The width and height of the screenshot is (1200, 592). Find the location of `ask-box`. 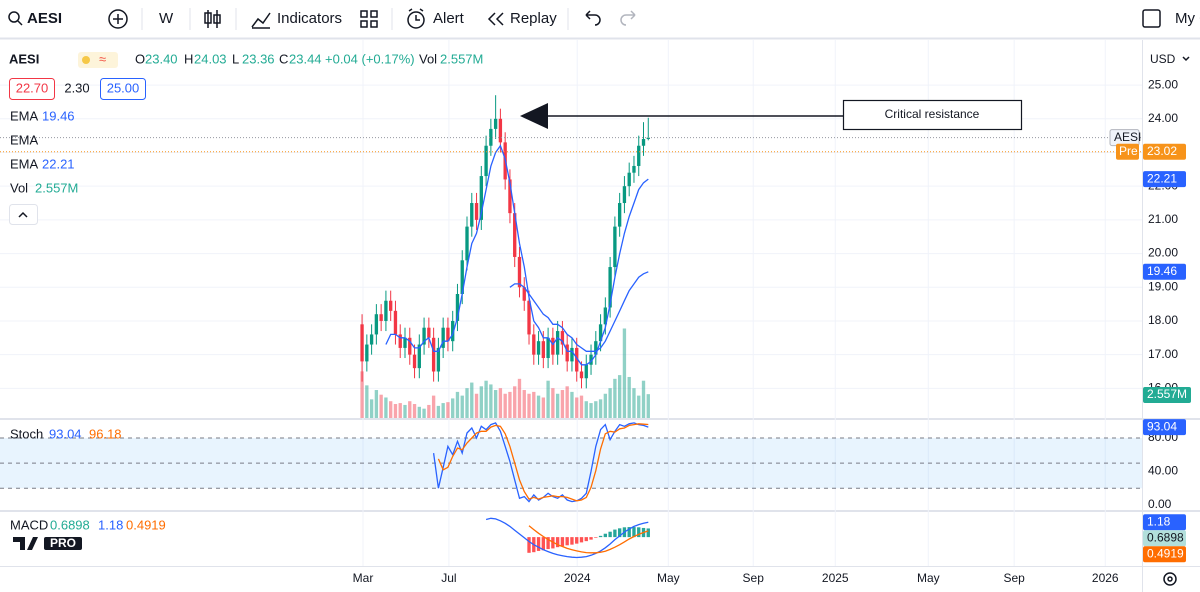

ask-box is located at coordinates (123, 89).